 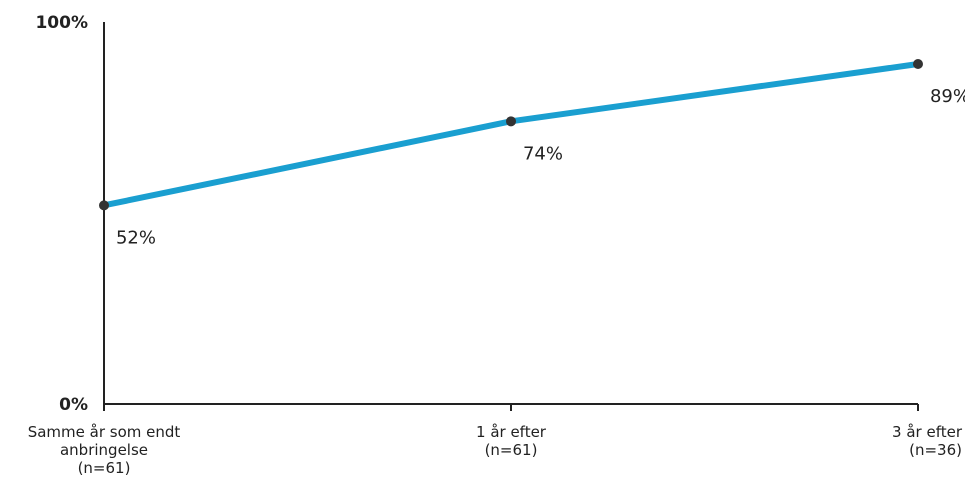 What do you see at coordinates (104, 432) in the screenshot?
I see `x-tick-label: Samme år som endt` at bounding box center [104, 432].